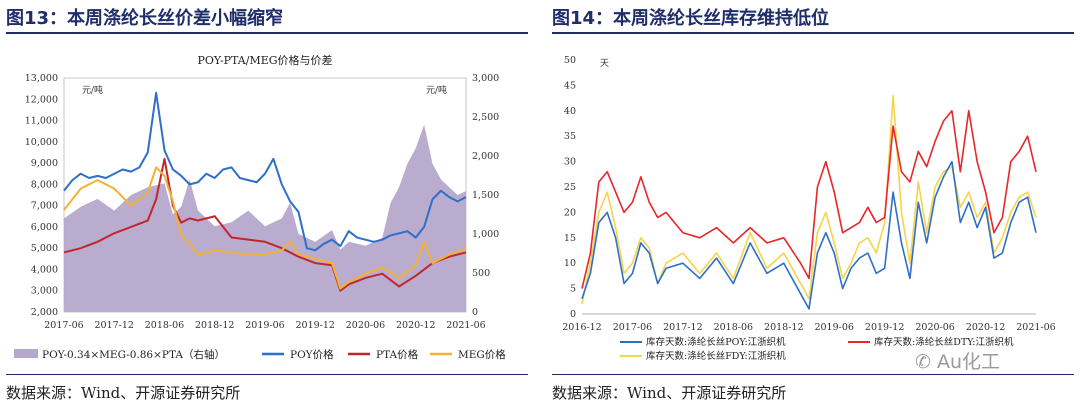 This screenshot has width=1080, height=407. I want to click on left-source-rule, so click(267, 374).